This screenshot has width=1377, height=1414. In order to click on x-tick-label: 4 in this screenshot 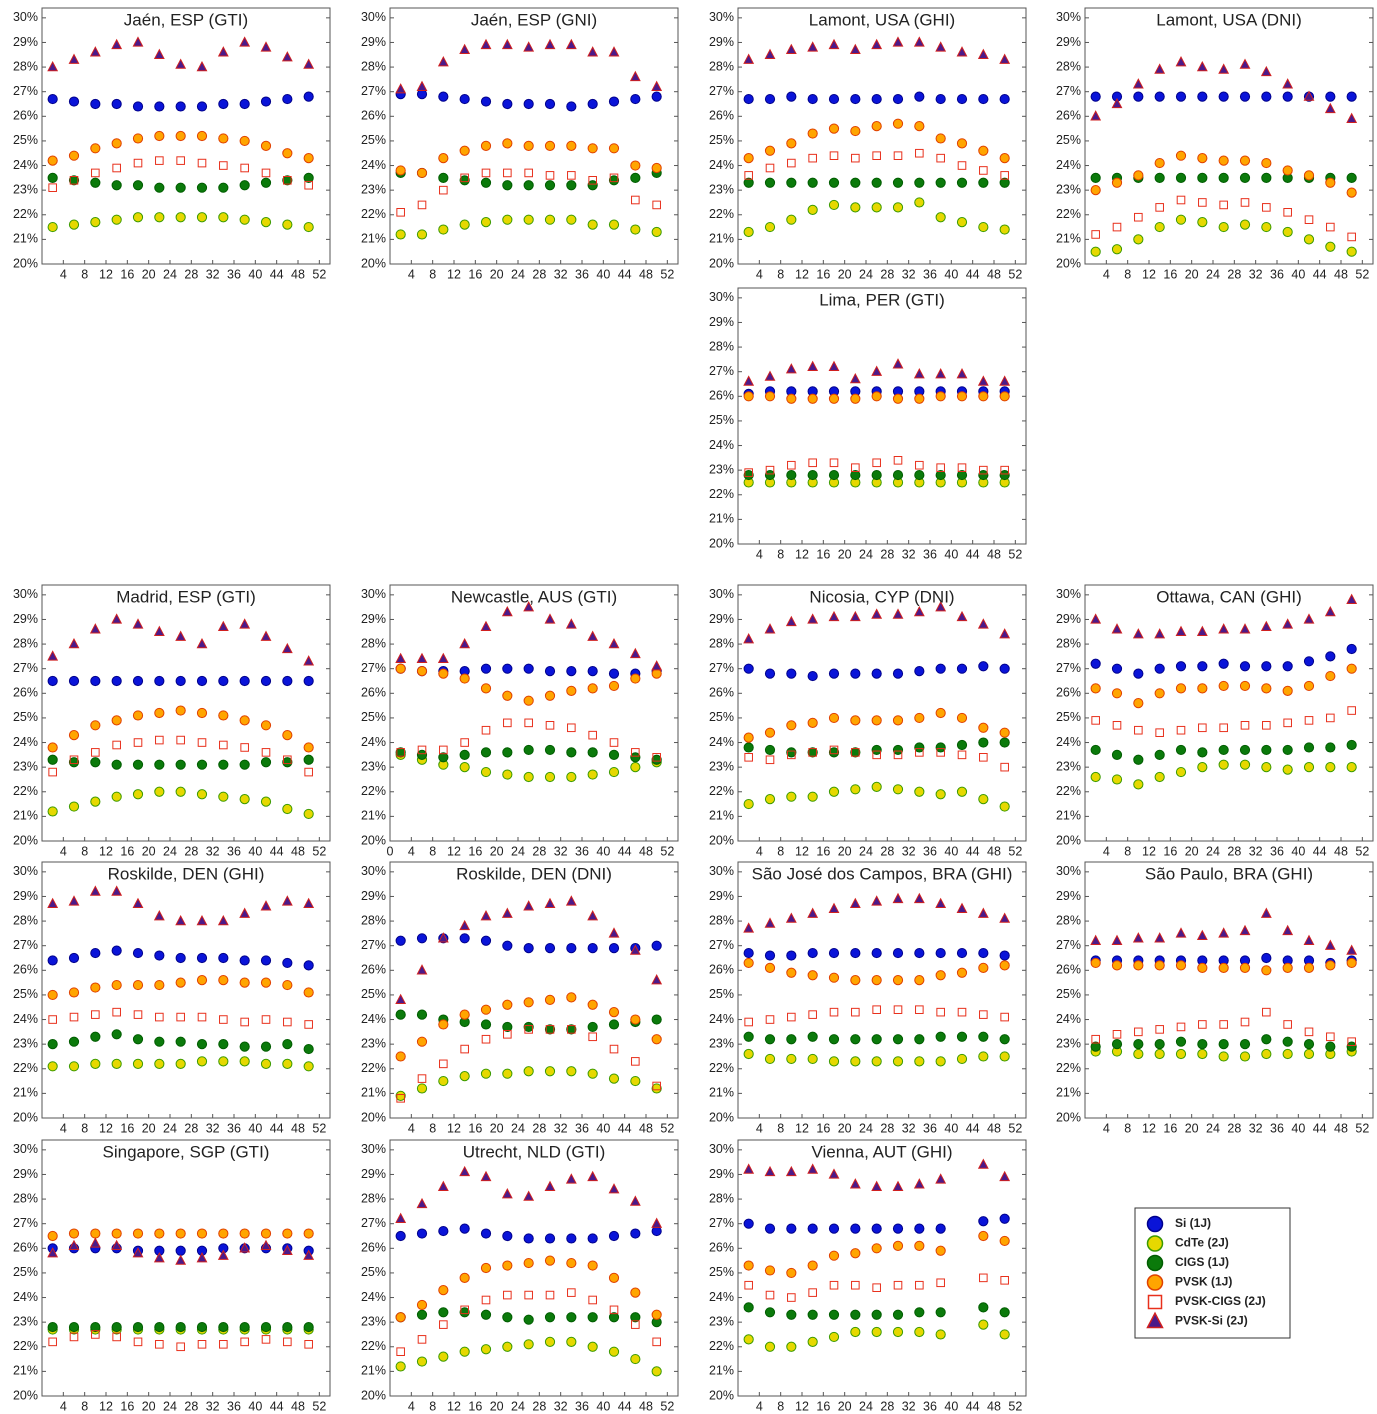, I will do `click(411, 1128)`.